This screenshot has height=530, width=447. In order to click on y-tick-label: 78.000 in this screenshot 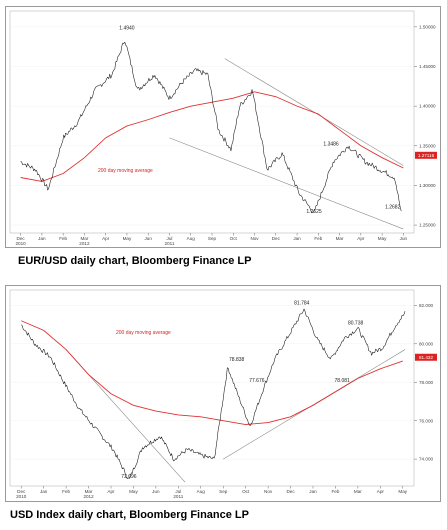, I will do `click(426, 382)`.